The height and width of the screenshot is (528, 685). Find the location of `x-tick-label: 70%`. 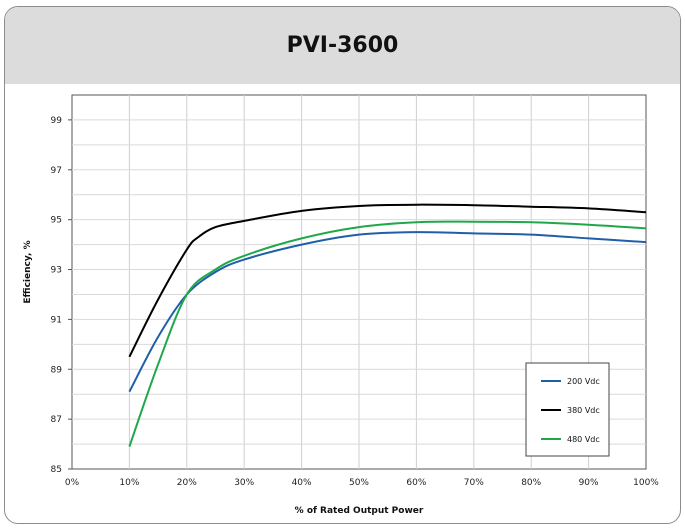

x-tick-label: 70% is located at coordinates (474, 483).